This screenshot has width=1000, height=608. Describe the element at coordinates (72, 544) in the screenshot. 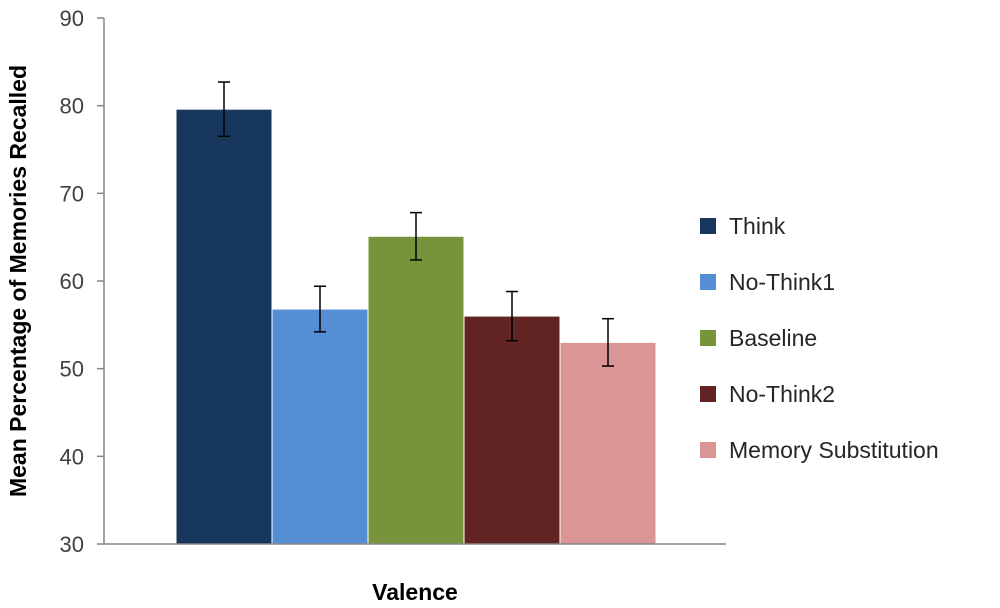

I see `y-tick-label: 30` at that location.